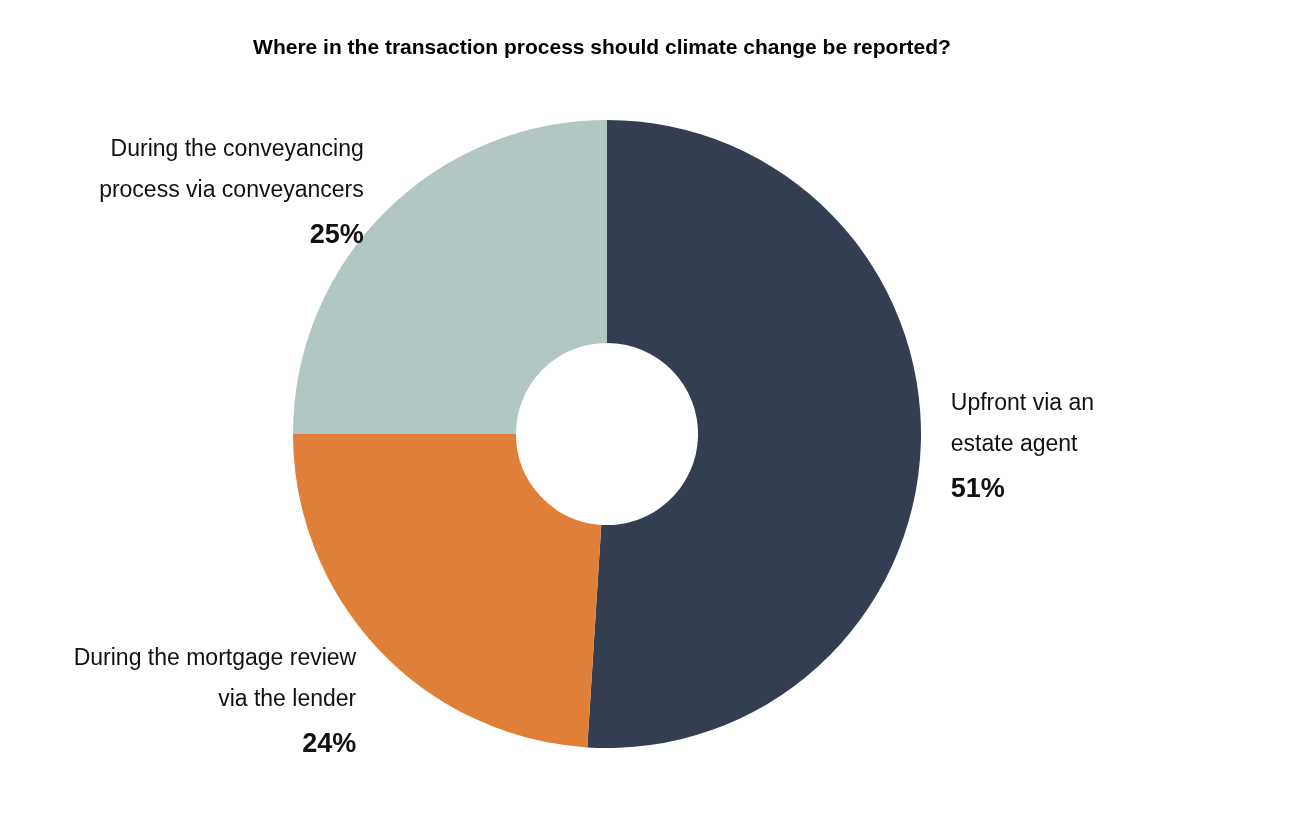 This screenshot has width=1296, height=818. What do you see at coordinates (329, 742) in the screenshot?
I see `data-label: 24%` at bounding box center [329, 742].